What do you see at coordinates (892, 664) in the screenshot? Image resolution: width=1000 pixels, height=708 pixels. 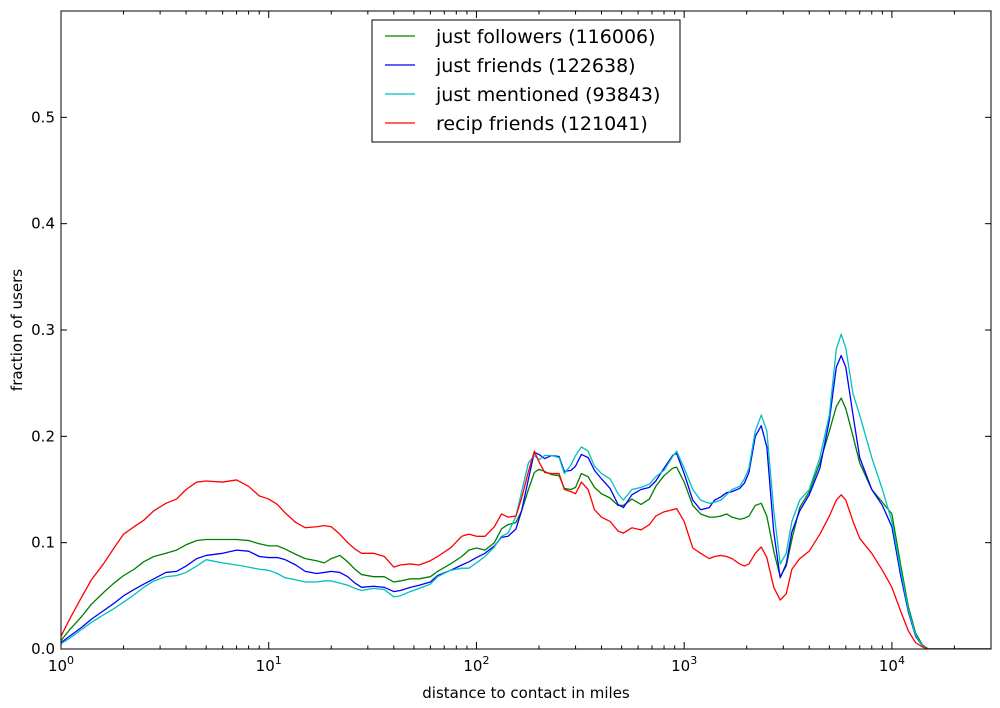 I see `x-tick-label: 10⁴` at bounding box center [892, 664].